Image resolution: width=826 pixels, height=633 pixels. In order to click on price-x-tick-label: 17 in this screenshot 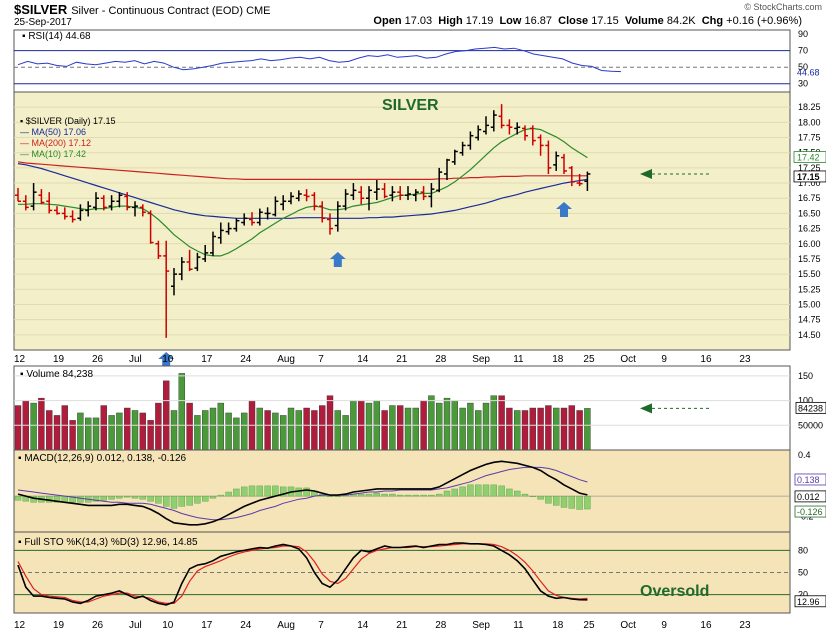, I will do `click(207, 359)`.